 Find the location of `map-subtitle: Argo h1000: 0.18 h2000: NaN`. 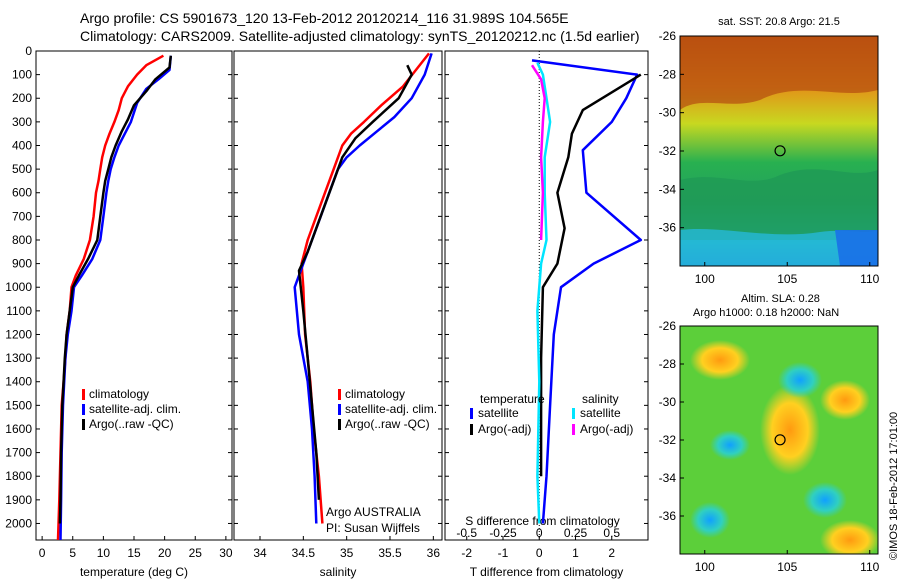

map-subtitle: Argo h1000: 0.18 h2000: NaN is located at coordinates (766, 313).